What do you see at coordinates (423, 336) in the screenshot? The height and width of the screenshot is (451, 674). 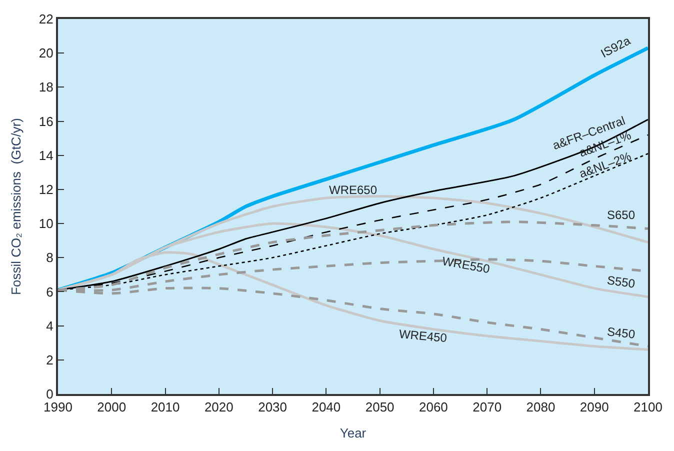 I see `series-label: WRE450` at bounding box center [423, 336].